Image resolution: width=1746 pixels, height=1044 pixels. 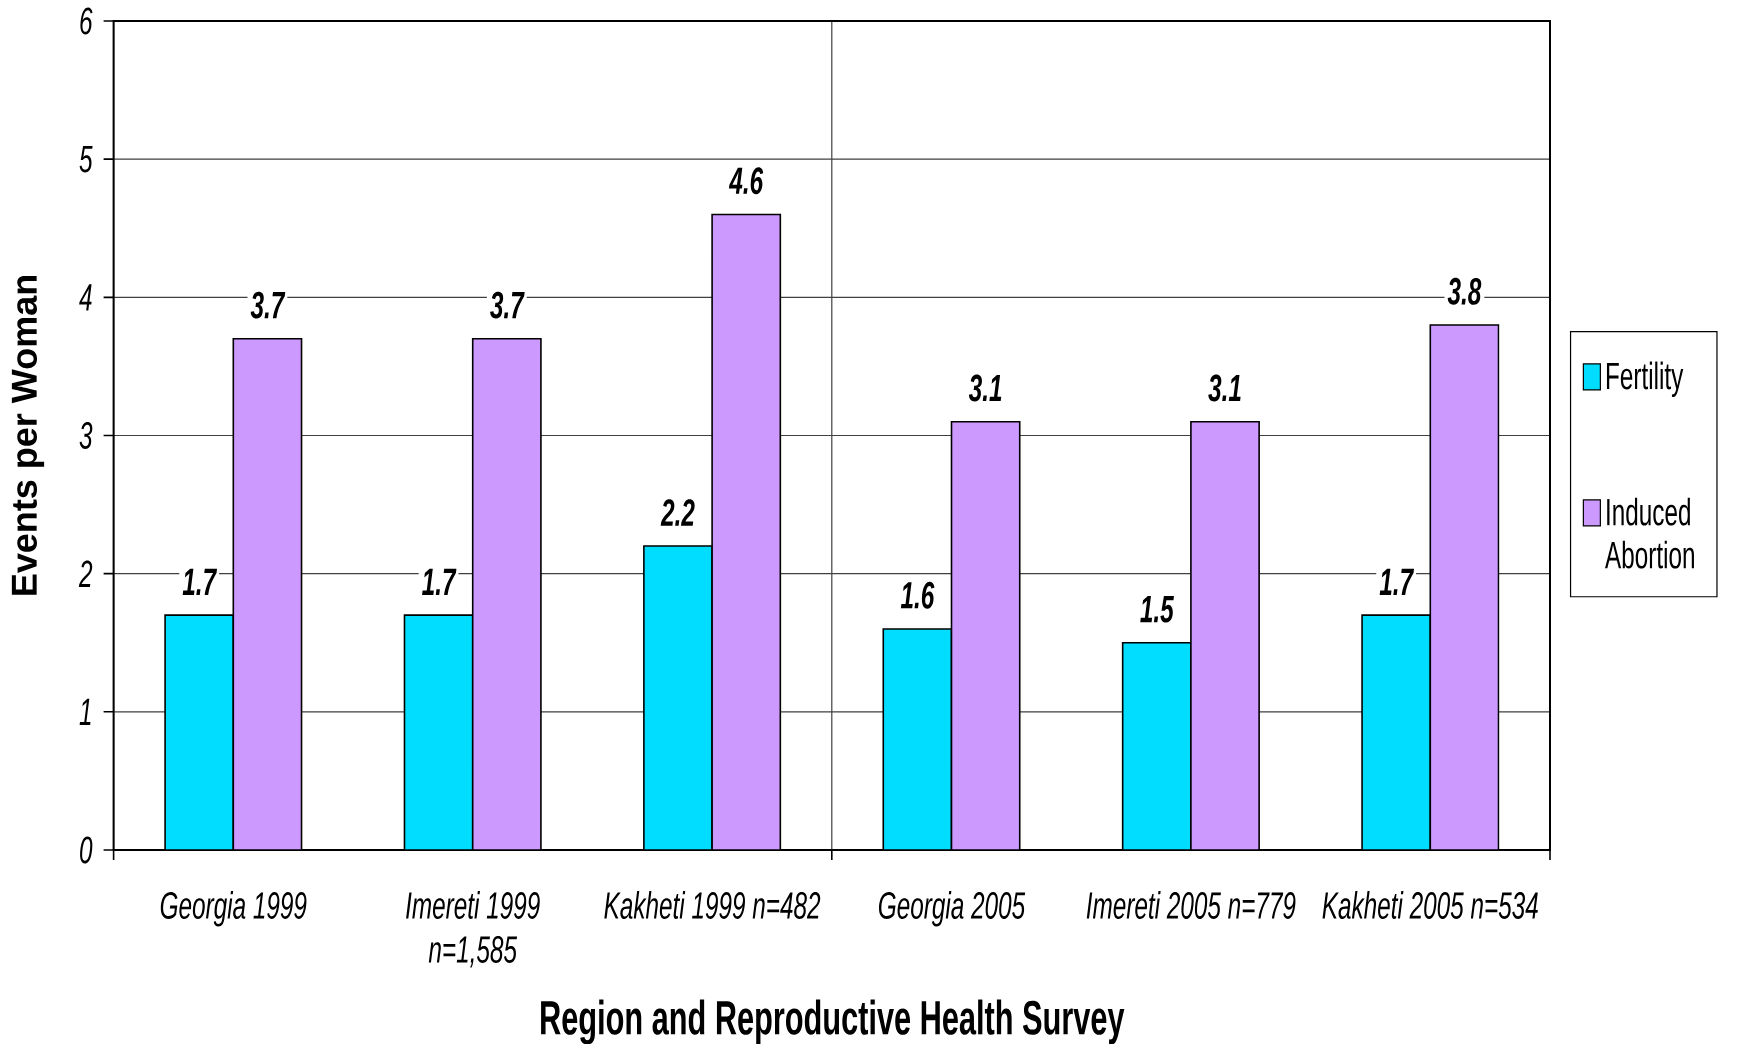 I want to click on y-tick-label: 0, so click(x=86, y=850).